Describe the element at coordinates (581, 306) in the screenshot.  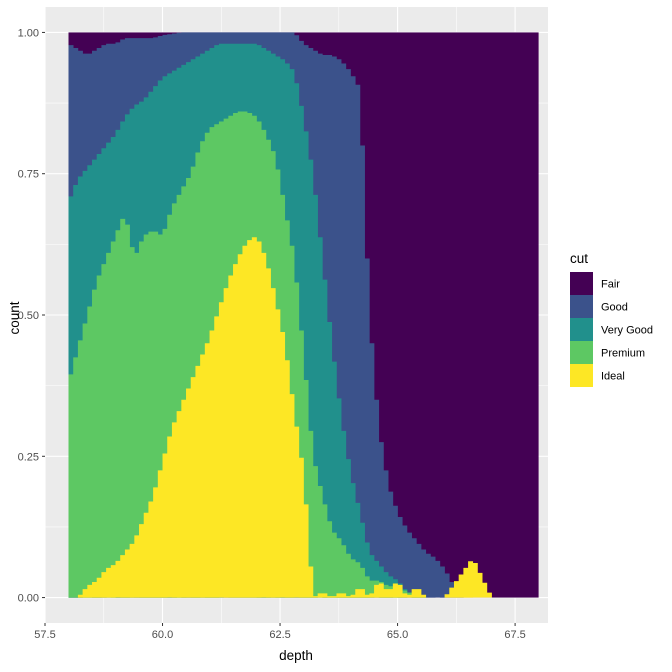
I see `legend-key-good` at that location.